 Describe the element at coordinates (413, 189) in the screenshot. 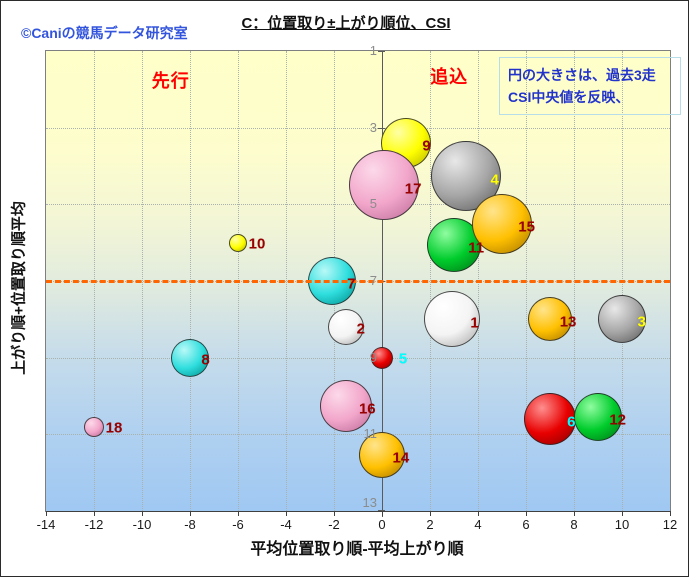

I see `bubble-label-17: 17` at that location.